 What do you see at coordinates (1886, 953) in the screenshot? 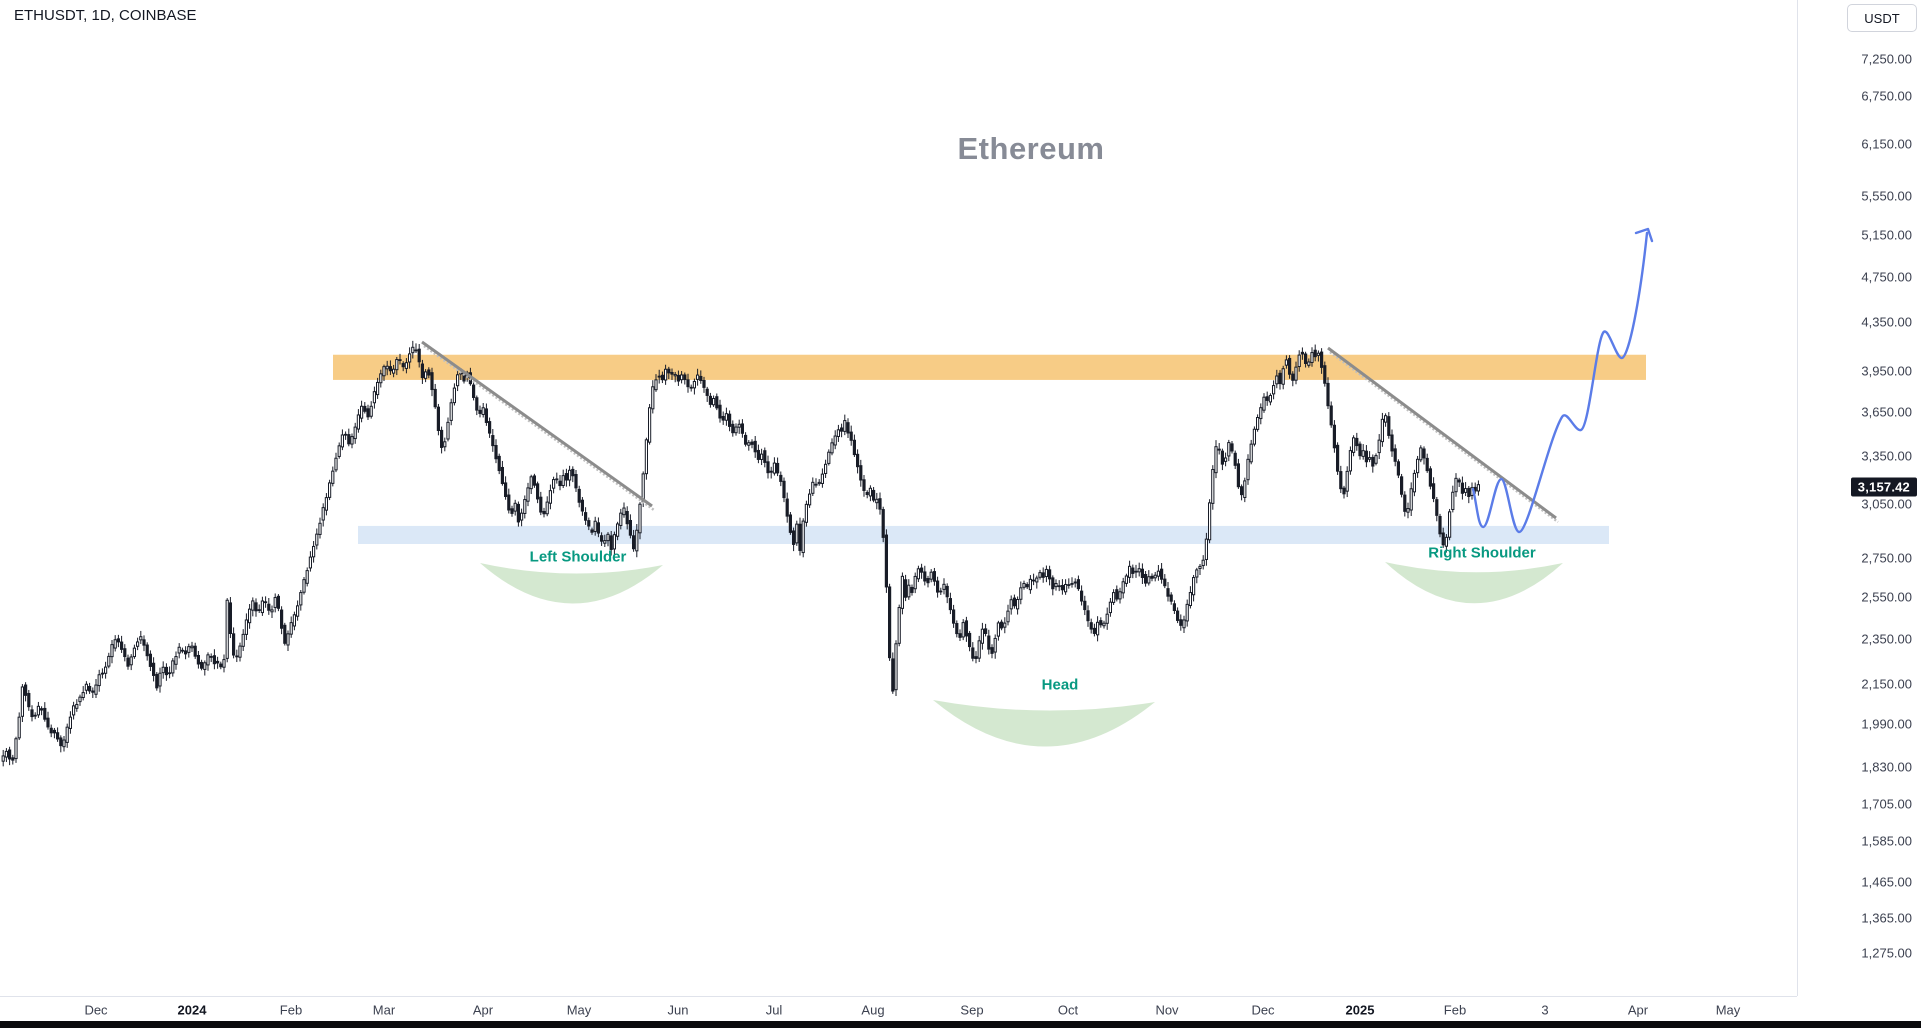
I see `price-label: 1,275.00` at bounding box center [1886, 953].